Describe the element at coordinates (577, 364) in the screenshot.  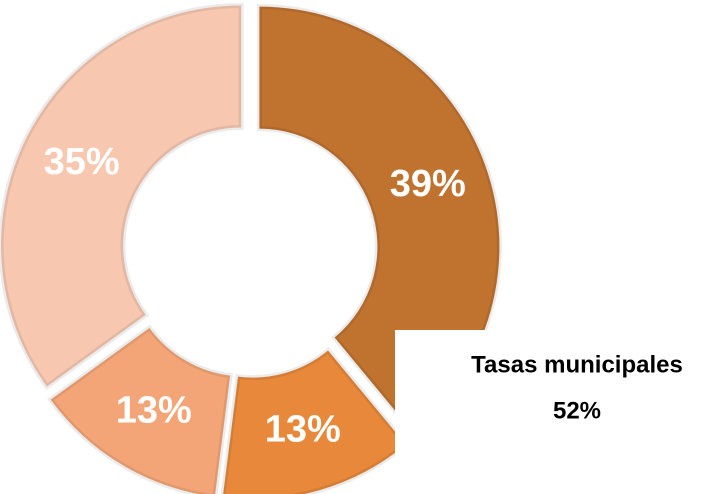
I see `annotation: Tasas municipales` at that location.